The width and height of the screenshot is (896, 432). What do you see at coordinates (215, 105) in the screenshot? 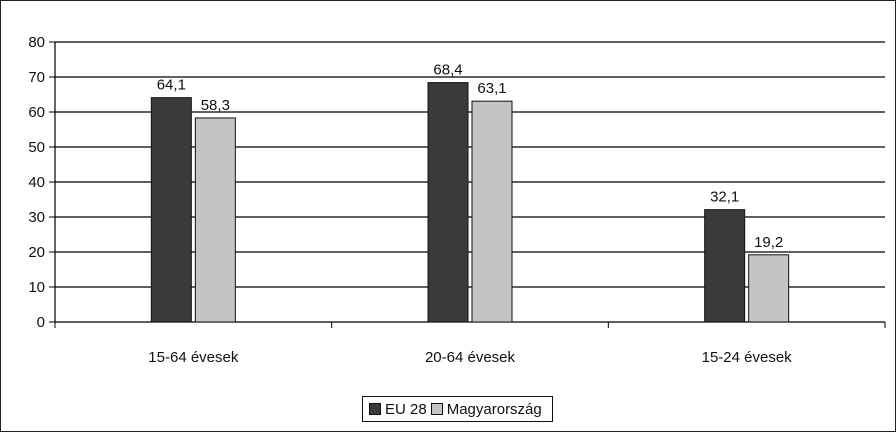
I see `data-label-1-0: 58,3` at bounding box center [215, 105].